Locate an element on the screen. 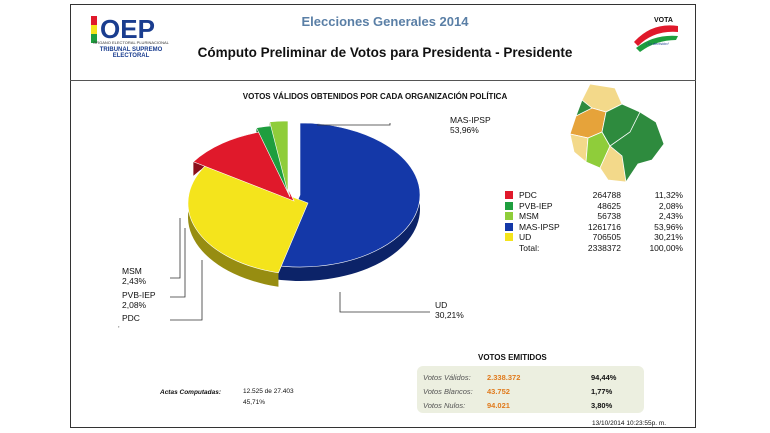 This screenshot has height=433, width=770. legend-name: MSM is located at coordinates (529, 216).